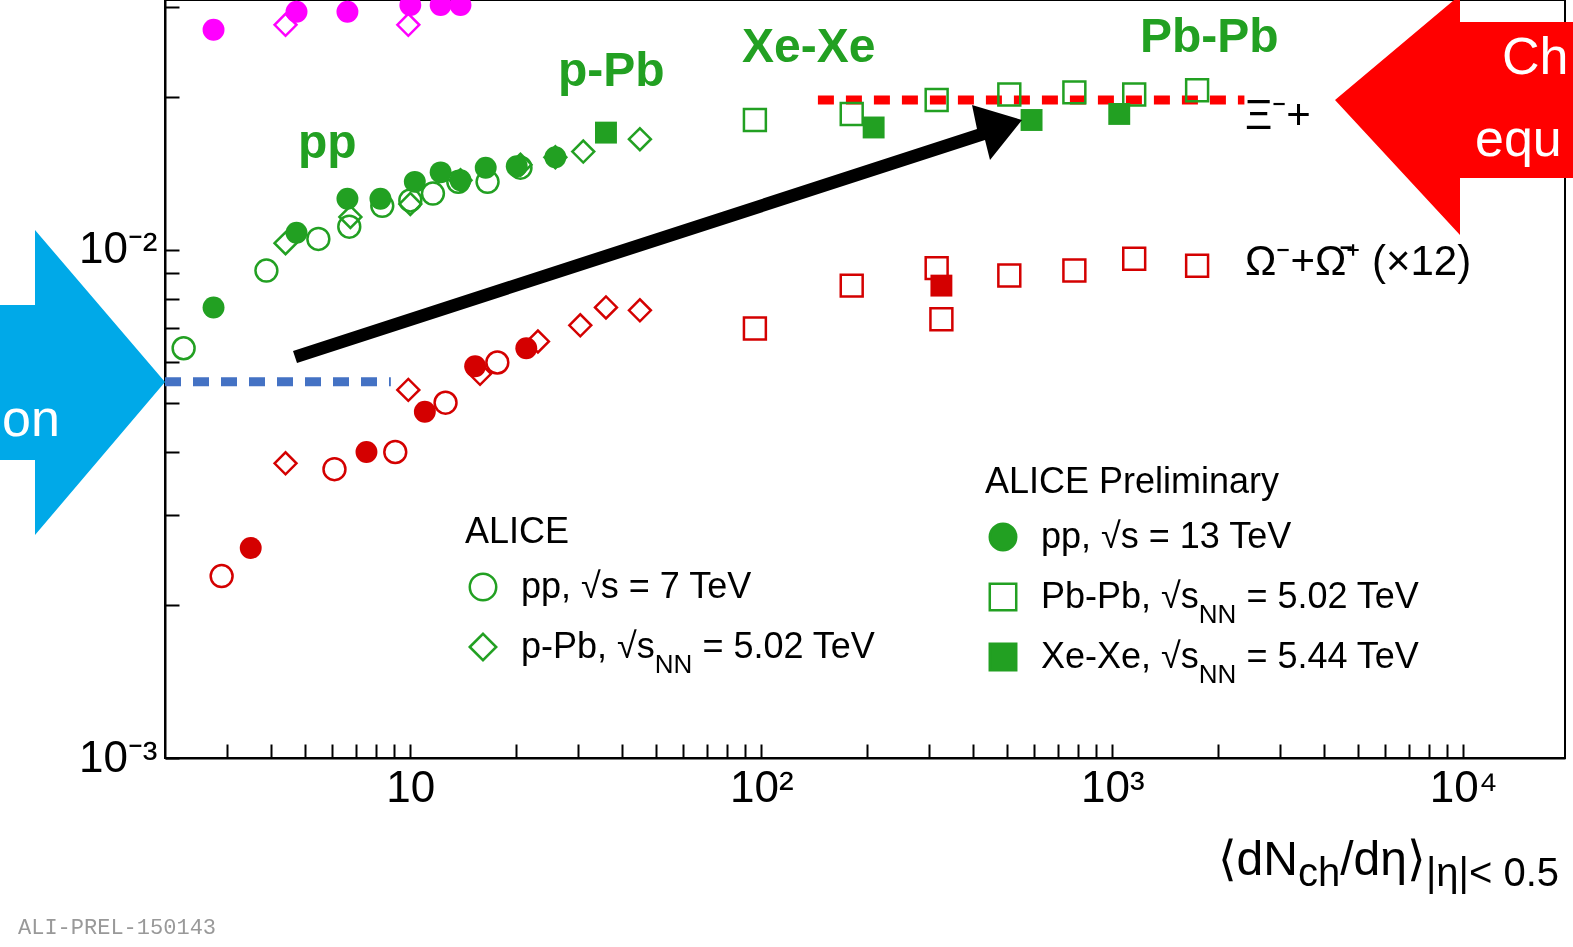 The height and width of the screenshot is (947, 1573). I want to click on annotation: Ω⁻+Ω̄⁺ (×12), so click(1358, 260).